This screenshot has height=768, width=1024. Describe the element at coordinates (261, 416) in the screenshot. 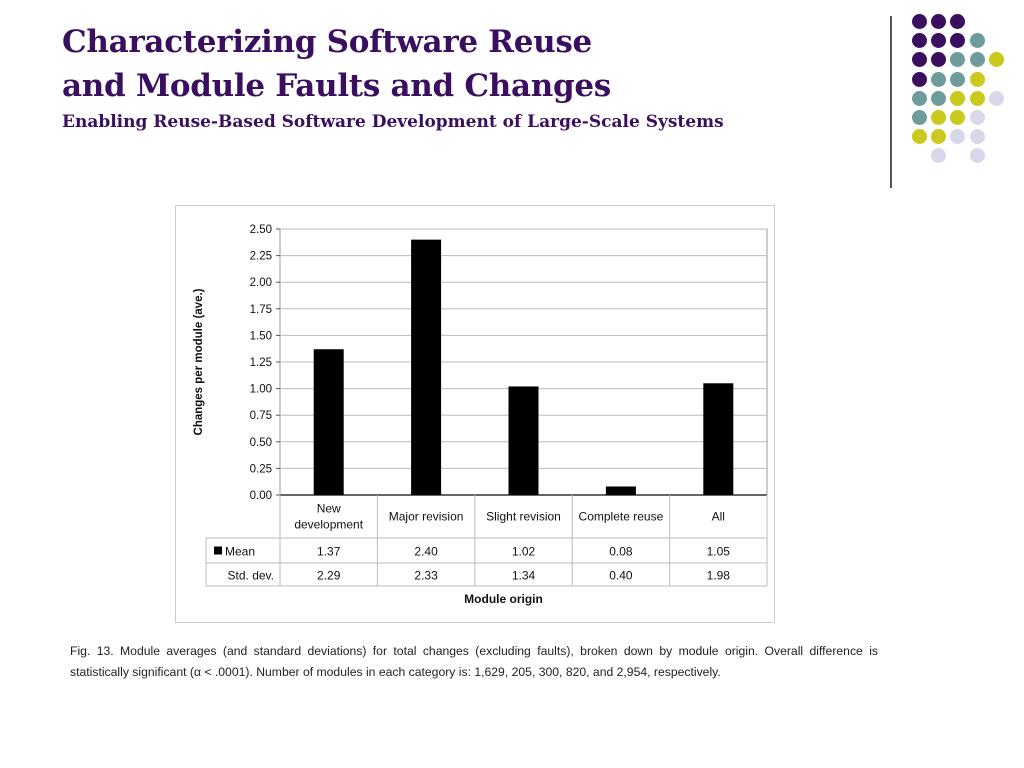

I see `y-tick-label: 0.75` at that location.